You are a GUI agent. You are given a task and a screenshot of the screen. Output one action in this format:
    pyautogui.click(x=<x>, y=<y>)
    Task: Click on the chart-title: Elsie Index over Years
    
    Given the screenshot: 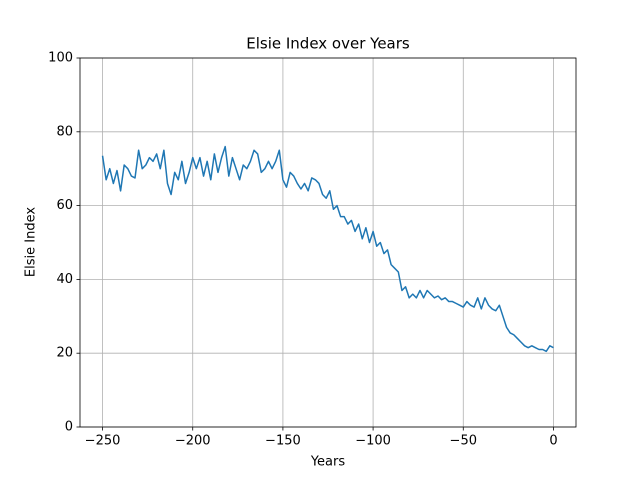 What is the action you would take?
    pyautogui.click(x=328, y=44)
    